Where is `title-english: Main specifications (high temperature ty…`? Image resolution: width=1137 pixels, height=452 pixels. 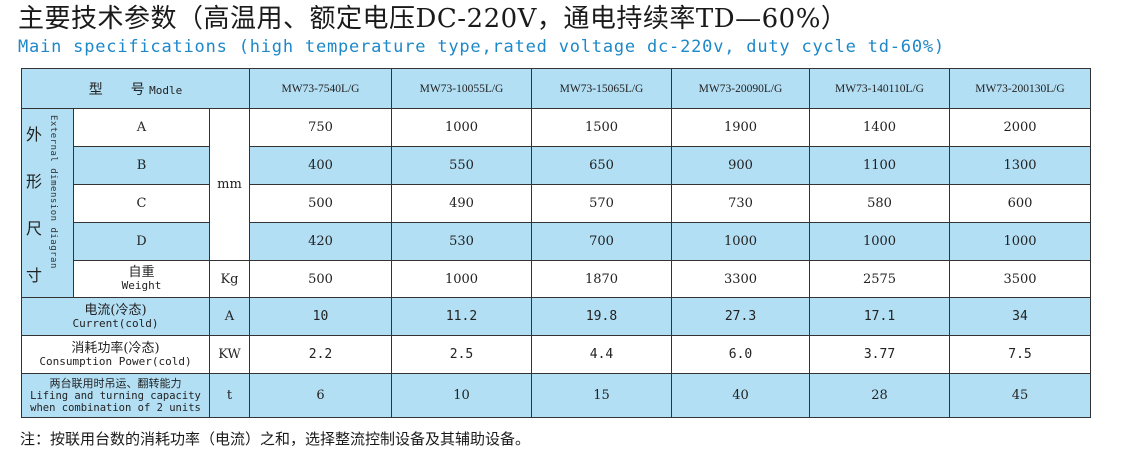 title-english: Main specifications (high temperature ty… is located at coordinates (481, 47).